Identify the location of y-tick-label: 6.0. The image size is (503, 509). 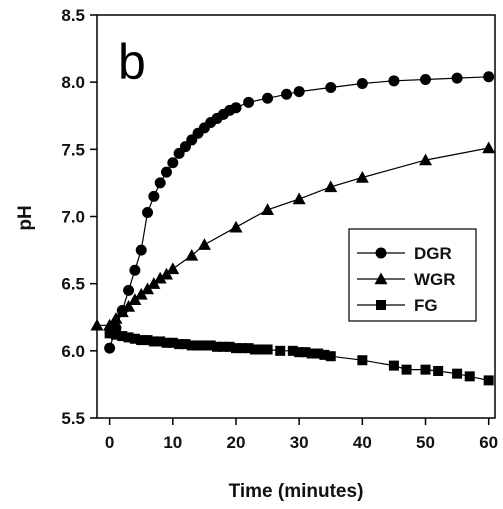
(73, 351).